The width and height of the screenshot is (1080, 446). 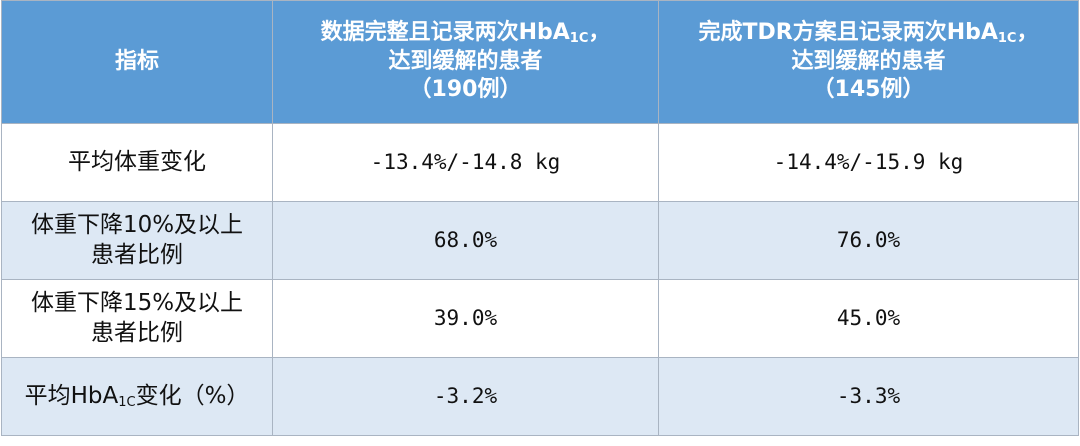 I want to click on cell-line: -3.2%, so click(x=465, y=396).